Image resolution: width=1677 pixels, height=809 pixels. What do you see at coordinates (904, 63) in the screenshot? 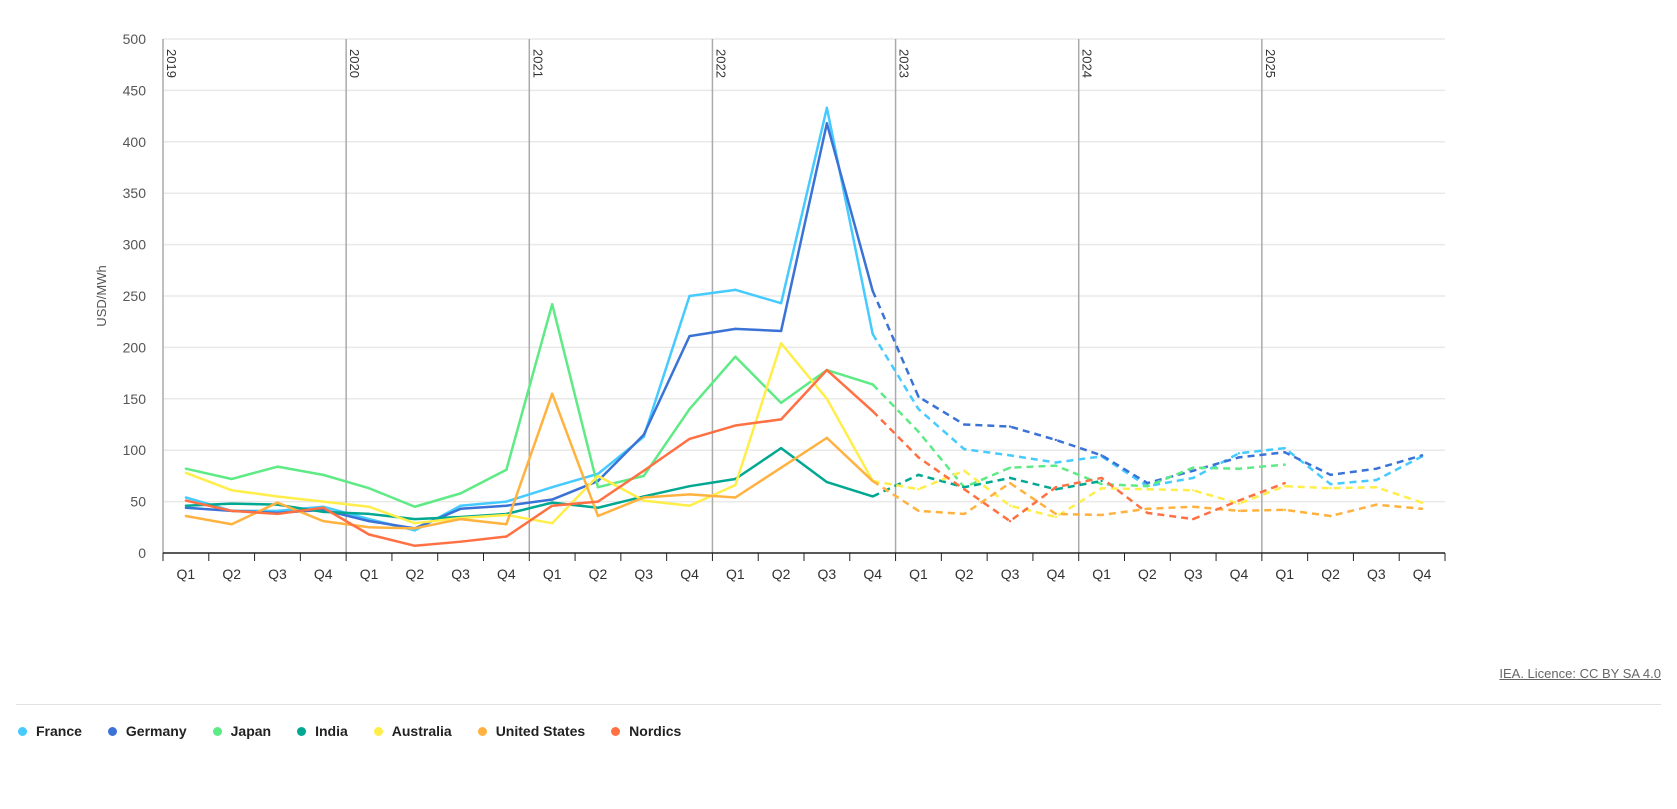
I see `year-label: 2023` at bounding box center [904, 63].